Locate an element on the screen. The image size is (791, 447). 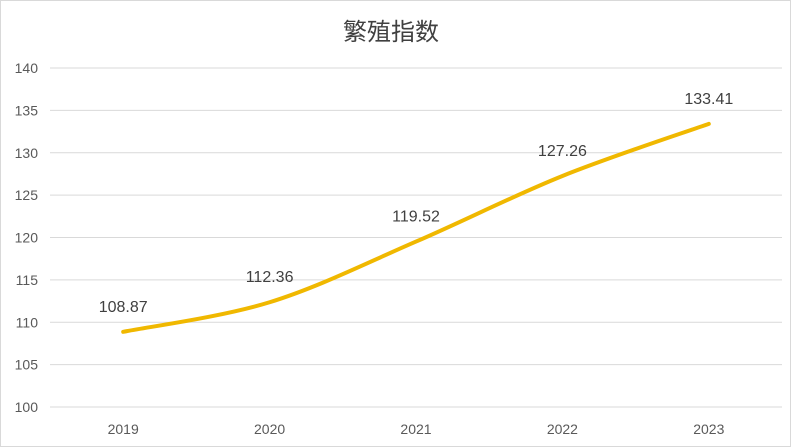
y-axis: 100 105 110 115 120 125 130 135 140 is located at coordinates (27, 237).